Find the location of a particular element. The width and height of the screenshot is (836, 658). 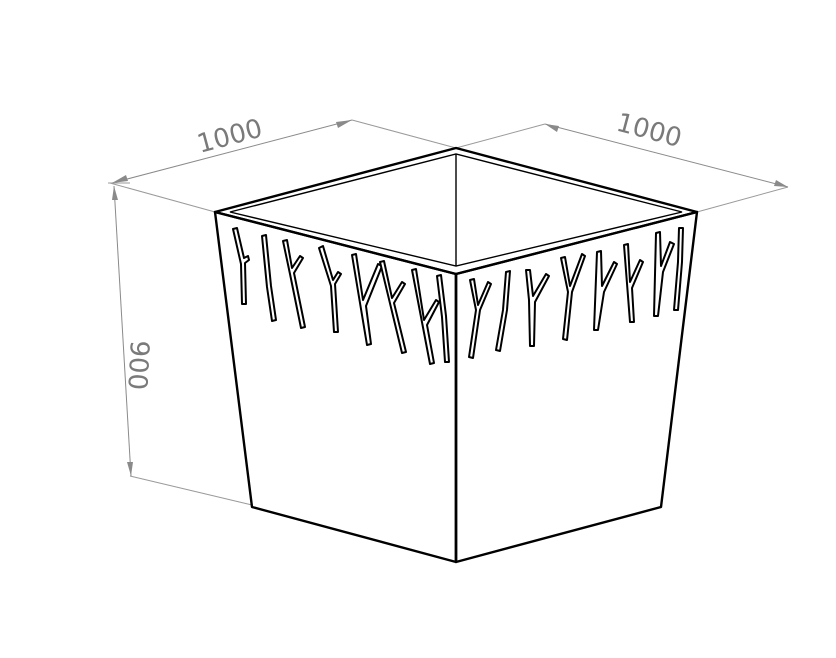

dimension-height: 900 is located at coordinates (180, 344).